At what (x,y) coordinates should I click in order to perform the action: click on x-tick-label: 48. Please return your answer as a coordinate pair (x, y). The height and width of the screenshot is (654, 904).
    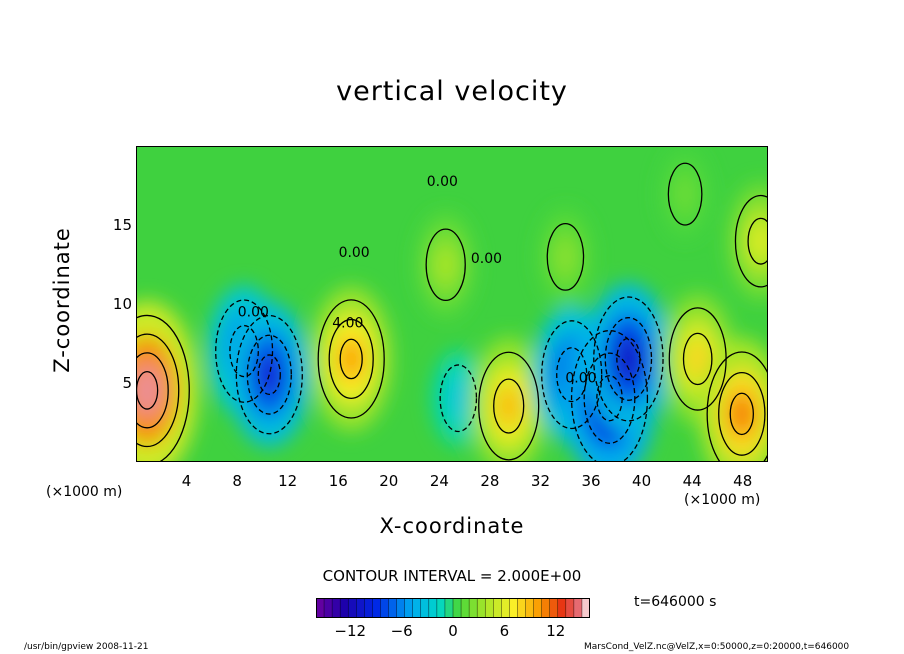
    Looking at the image, I should click on (743, 481).